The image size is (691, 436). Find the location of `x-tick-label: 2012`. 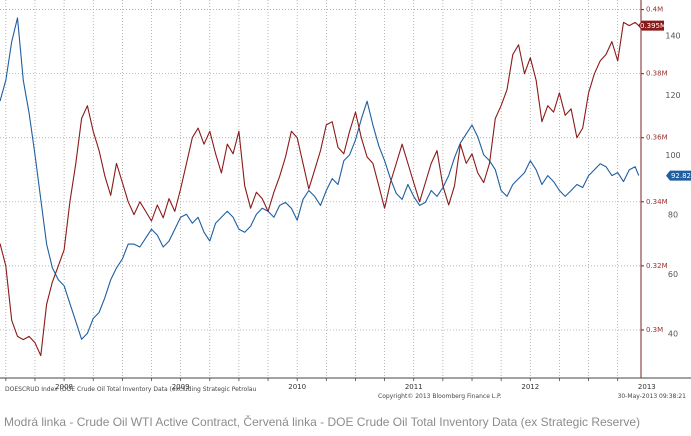

x-tick-label: 2012 is located at coordinates (530, 387).